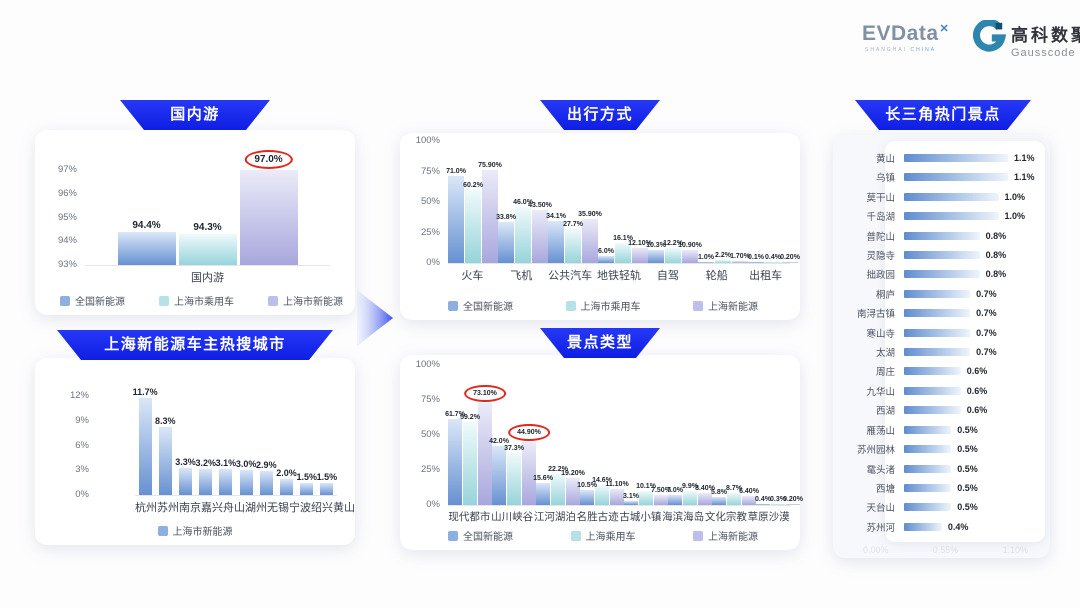 Image resolution: width=1080 pixels, height=608 pixels. What do you see at coordinates (1024, 158) in the screenshot?
I see `hbar-value: 1.1%` at bounding box center [1024, 158].